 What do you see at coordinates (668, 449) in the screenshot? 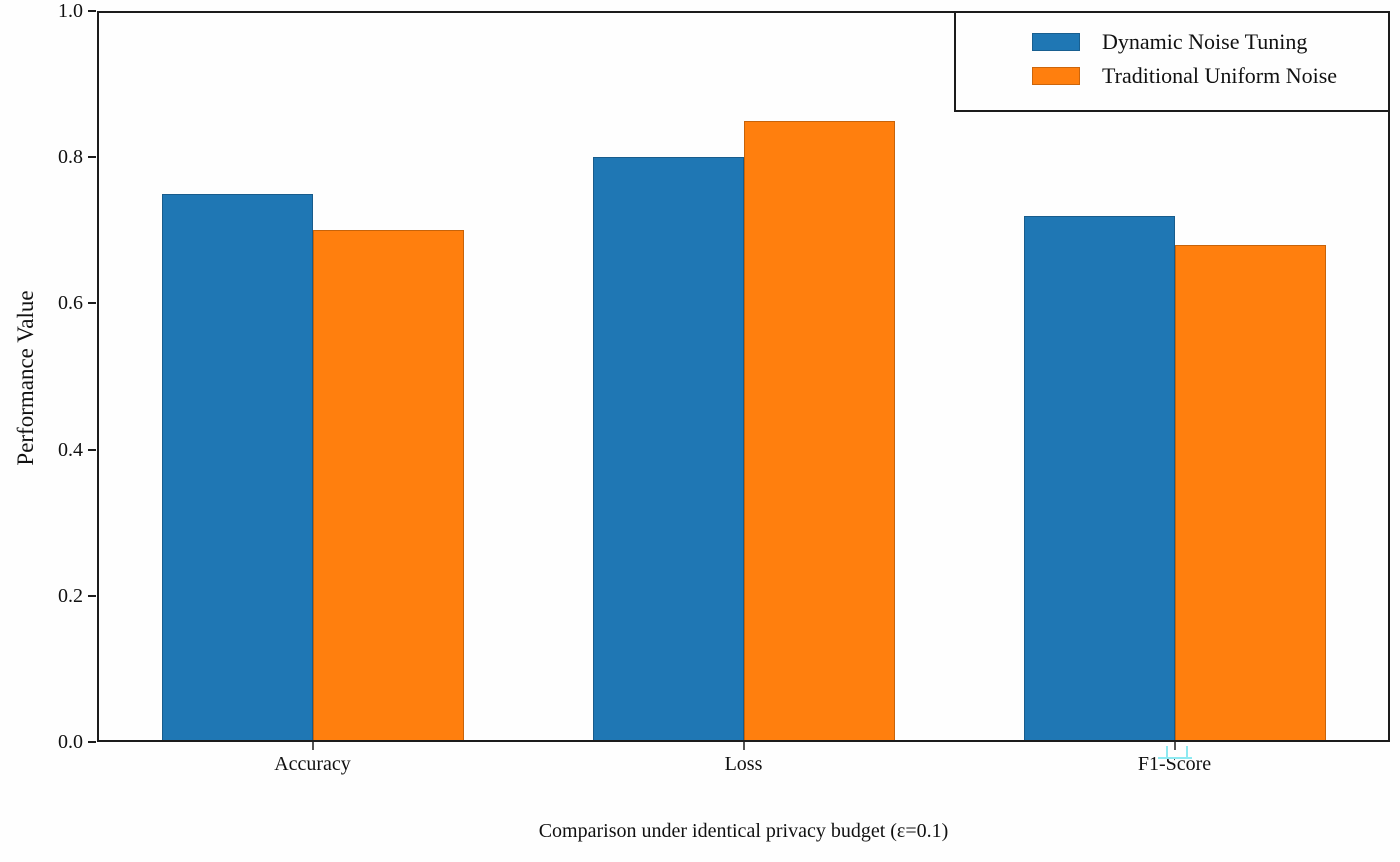
I see `bar-dynamic-noise-tuning-loss` at bounding box center [668, 449].